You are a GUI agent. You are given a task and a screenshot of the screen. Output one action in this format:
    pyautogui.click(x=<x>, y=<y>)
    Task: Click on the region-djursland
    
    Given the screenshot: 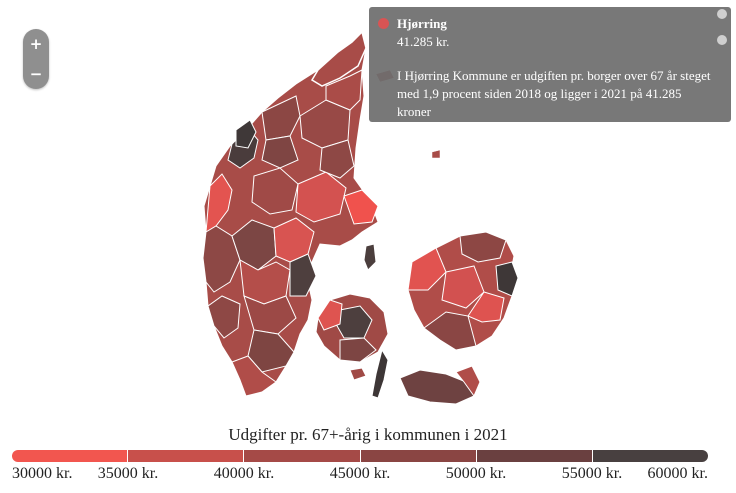 What is the action you would take?
    pyautogui.click(x=361, y=207)
    